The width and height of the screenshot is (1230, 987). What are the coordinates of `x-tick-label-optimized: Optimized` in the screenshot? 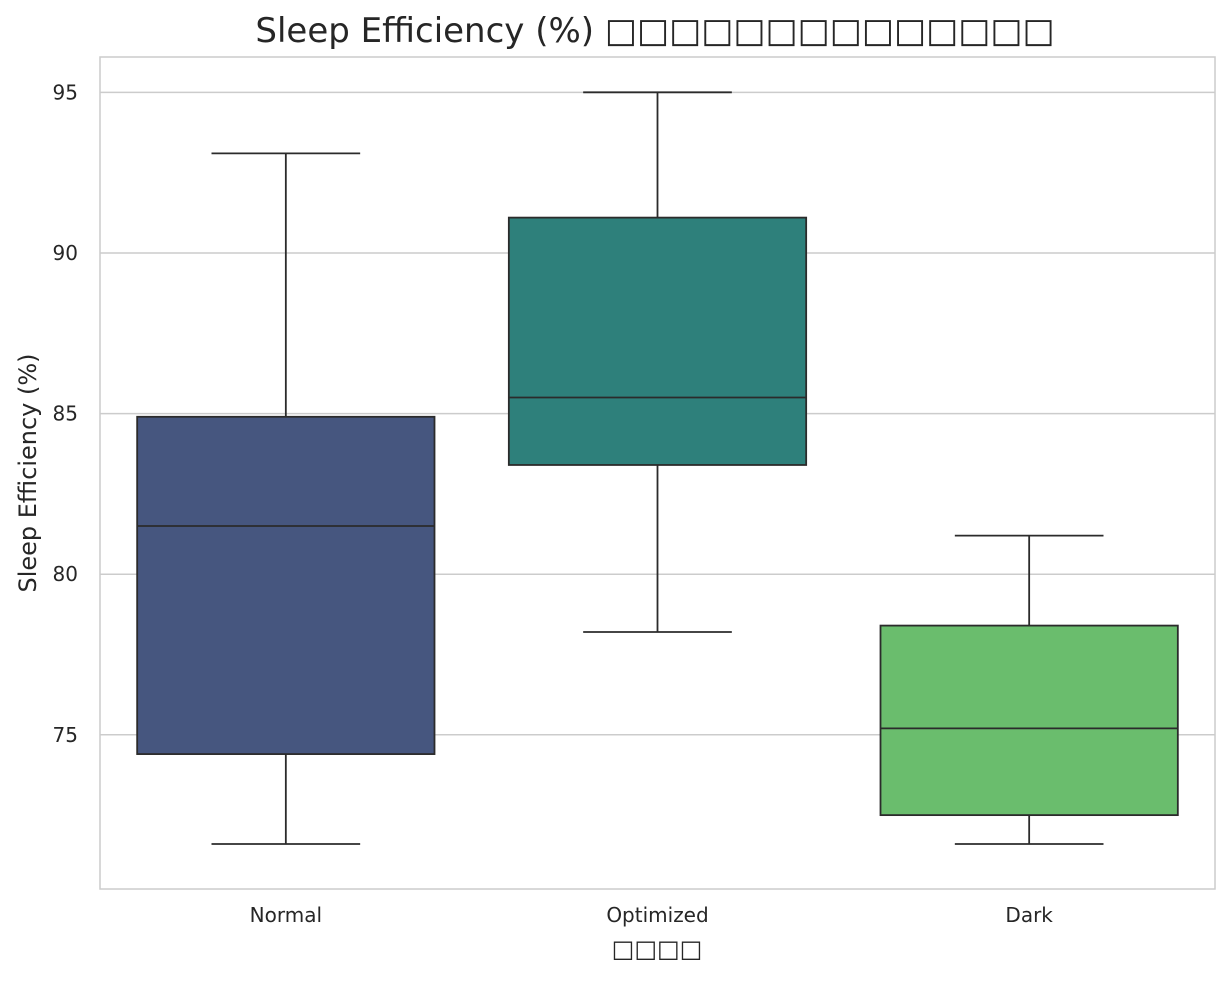 It's located at (657, 915).